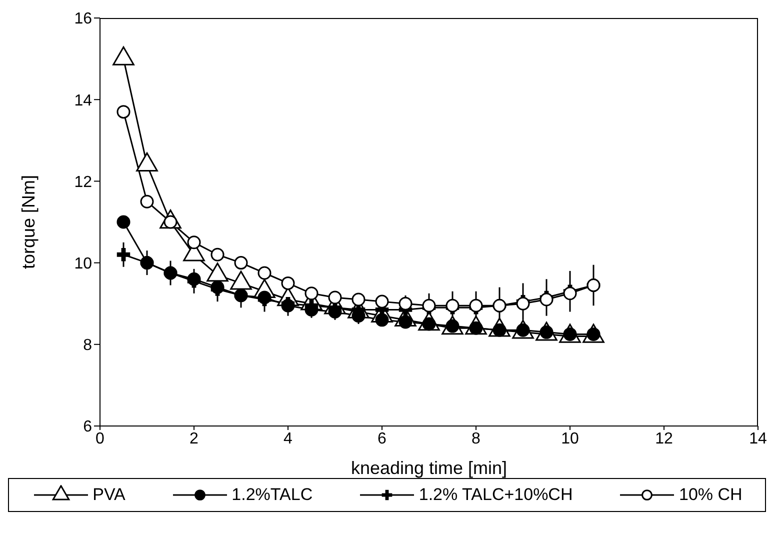 This screenshot has width=778, height=534. Describe the element at coordinates (83, 101) in the screenshot. I see `y-tick-label: 14` at that location.